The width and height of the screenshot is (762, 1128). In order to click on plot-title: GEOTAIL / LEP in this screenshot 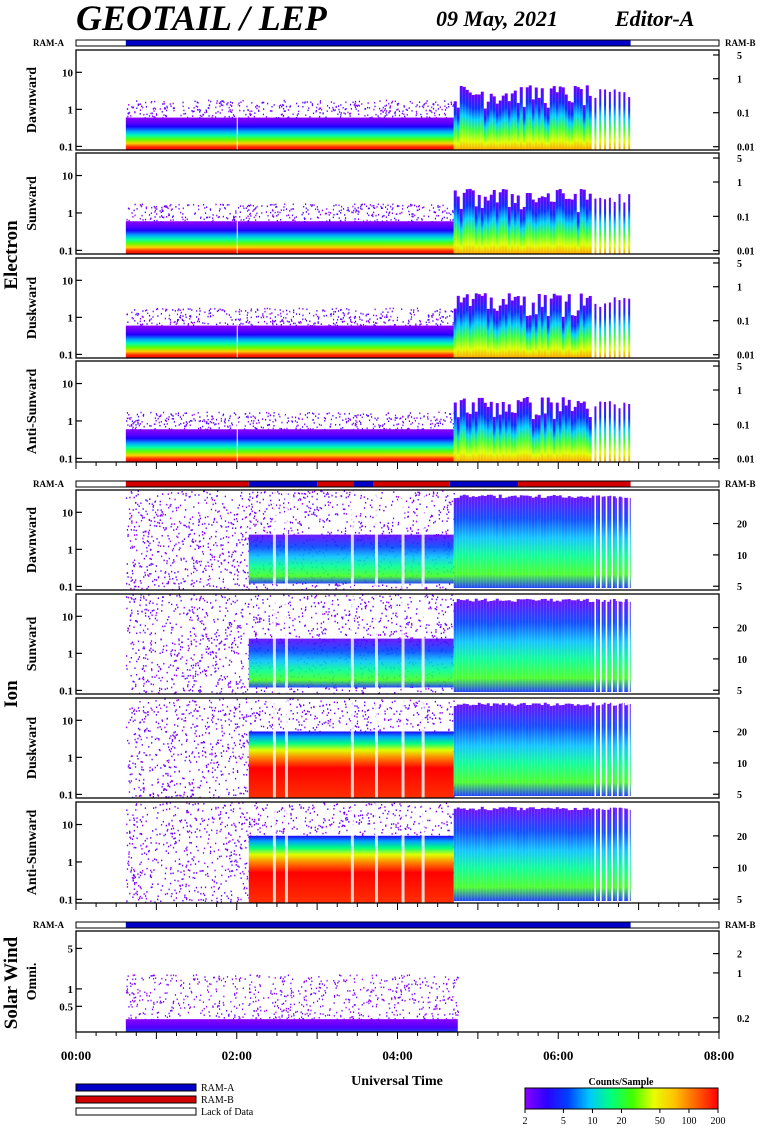, I will do `click(202, 19)`.